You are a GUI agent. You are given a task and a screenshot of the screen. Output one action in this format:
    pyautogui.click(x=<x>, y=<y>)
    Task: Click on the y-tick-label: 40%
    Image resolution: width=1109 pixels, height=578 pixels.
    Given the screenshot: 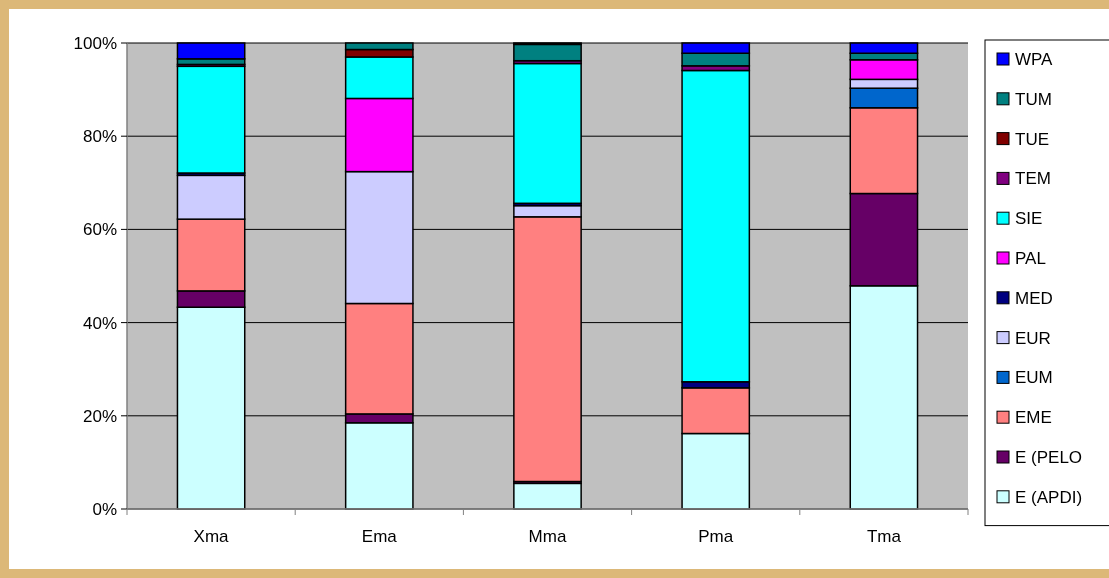 What is the action you would take?
    pyautogui.click(x=99, y=323)
    